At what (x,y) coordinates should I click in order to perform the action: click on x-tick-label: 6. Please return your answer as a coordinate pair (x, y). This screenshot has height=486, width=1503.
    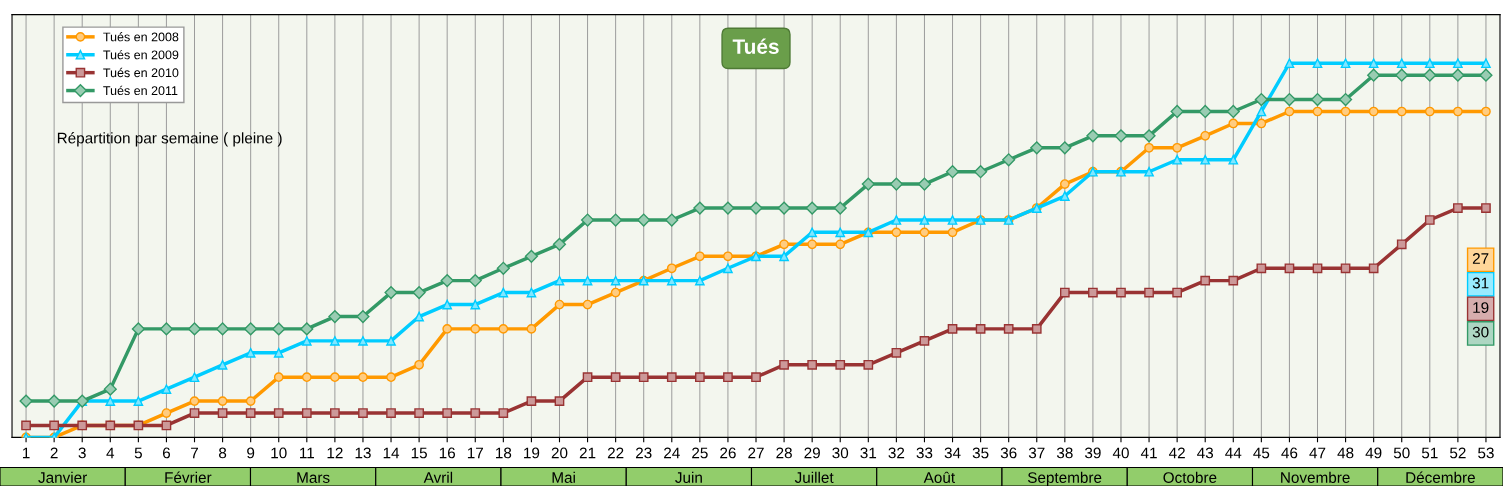
    Looking at the image, I should click on (166, 453).